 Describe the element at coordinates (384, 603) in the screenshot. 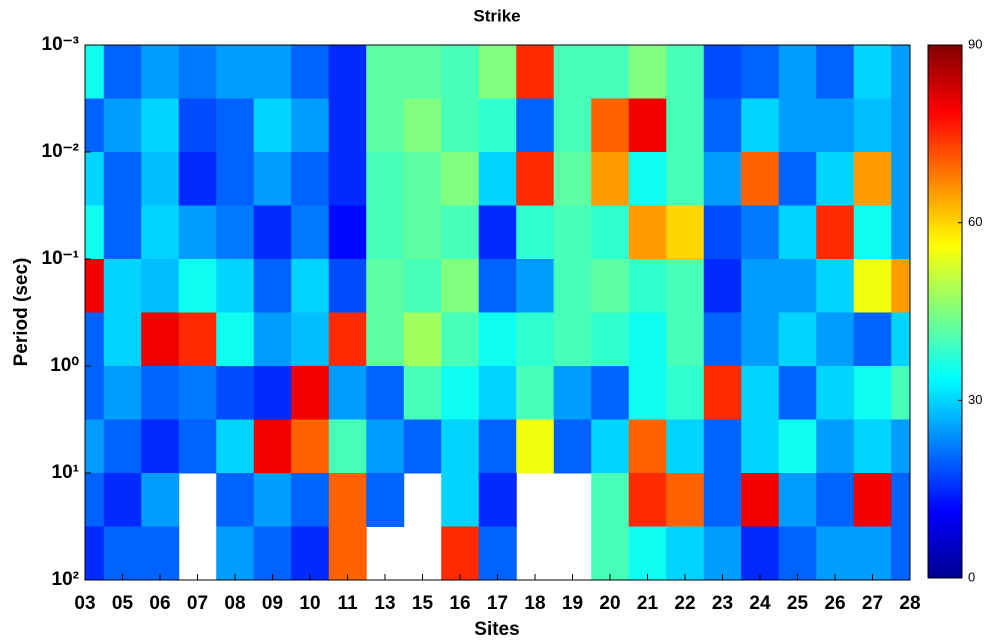

I see `x-tick-label: 13` at that location.